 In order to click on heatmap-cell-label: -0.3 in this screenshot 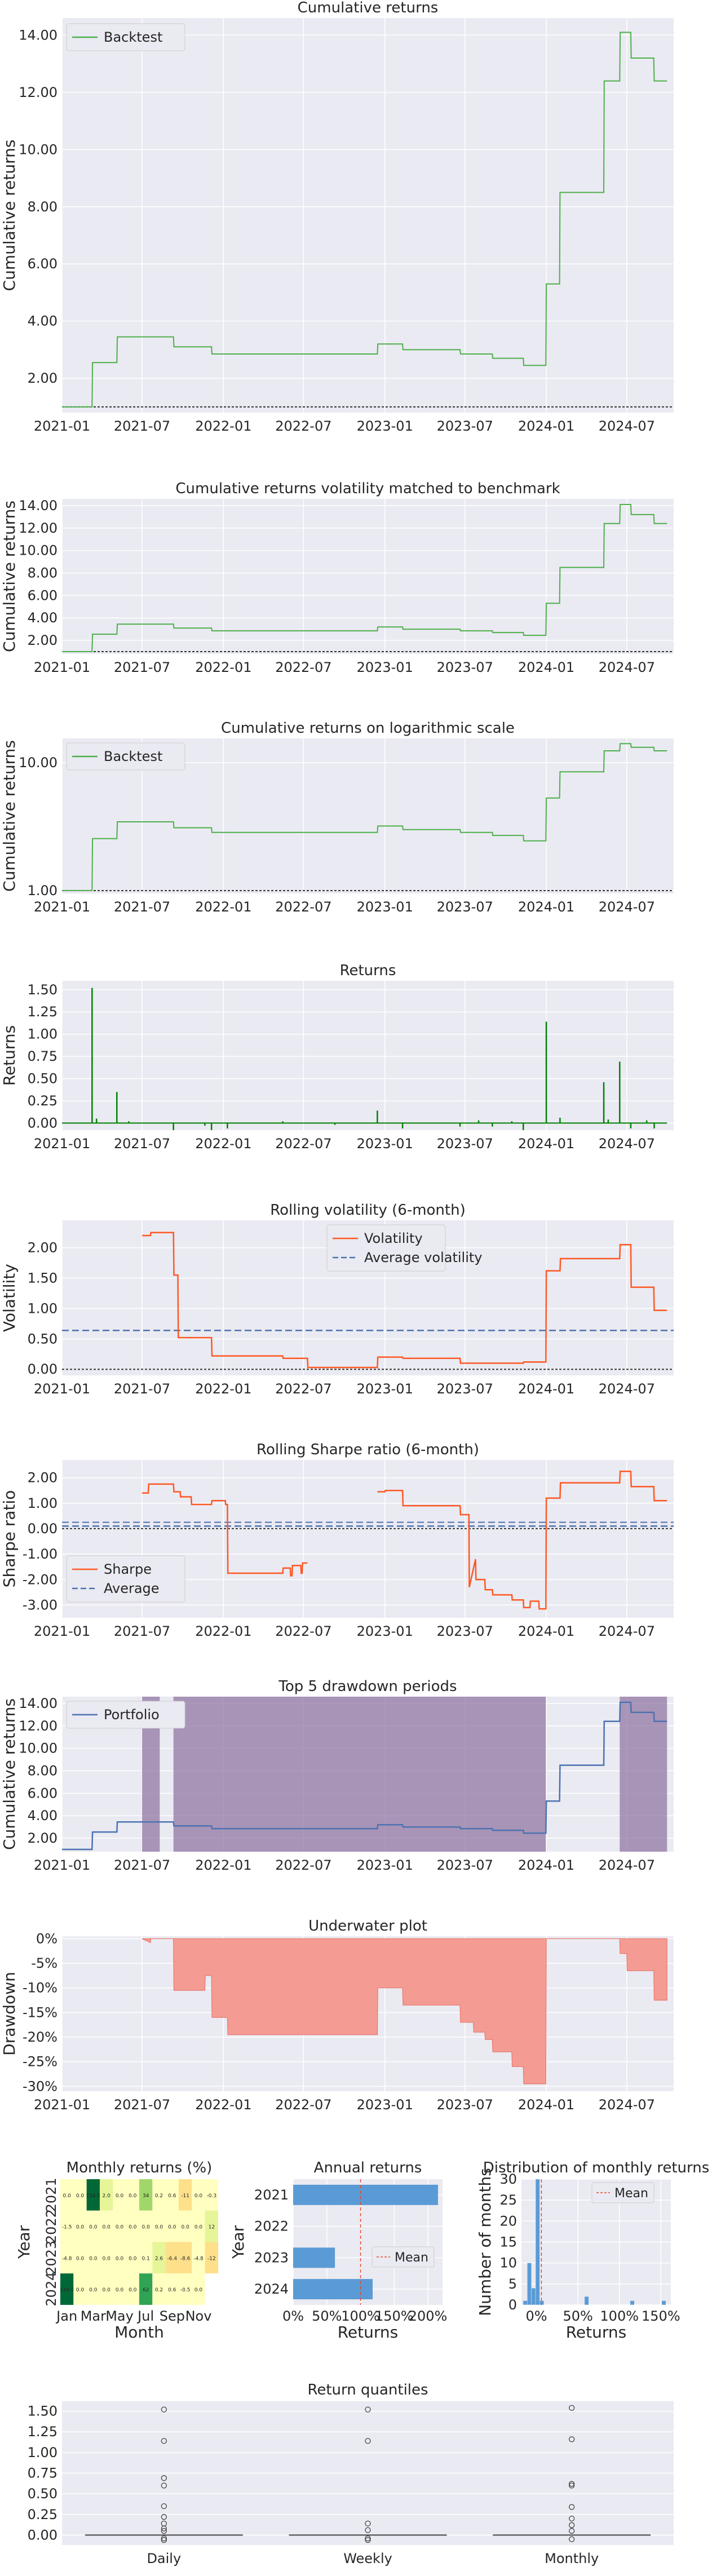, I will do `click(212, 2196)`.